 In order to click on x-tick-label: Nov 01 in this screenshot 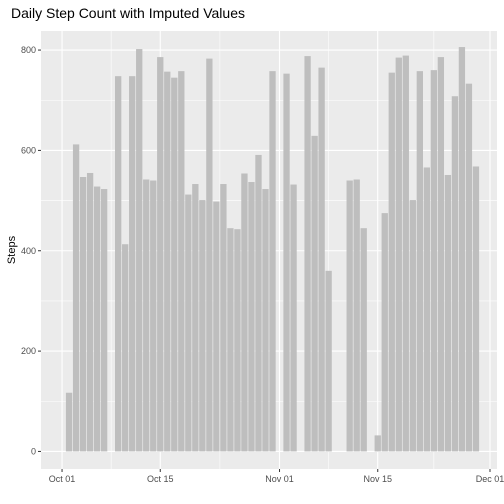, I will do `click(279, 479)`.